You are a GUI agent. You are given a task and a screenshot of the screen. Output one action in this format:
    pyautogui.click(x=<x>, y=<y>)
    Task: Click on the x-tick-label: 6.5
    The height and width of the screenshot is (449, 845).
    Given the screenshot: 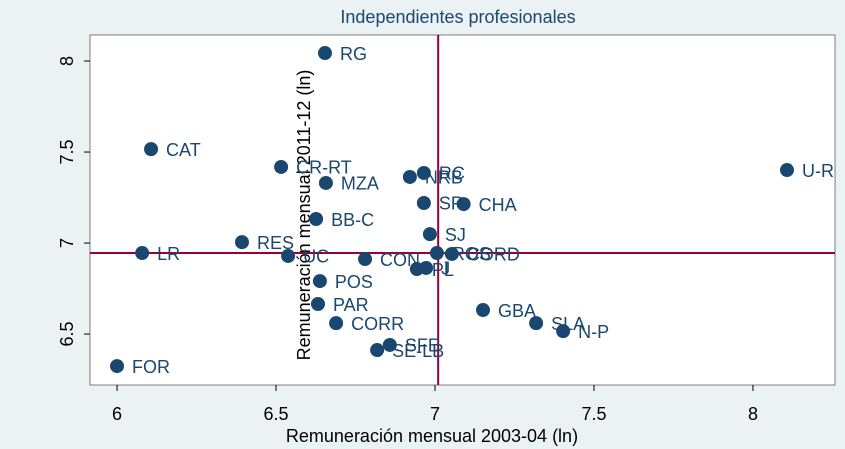 What is the action you would take?
    pyautogui.click(x=275, y=414)
    